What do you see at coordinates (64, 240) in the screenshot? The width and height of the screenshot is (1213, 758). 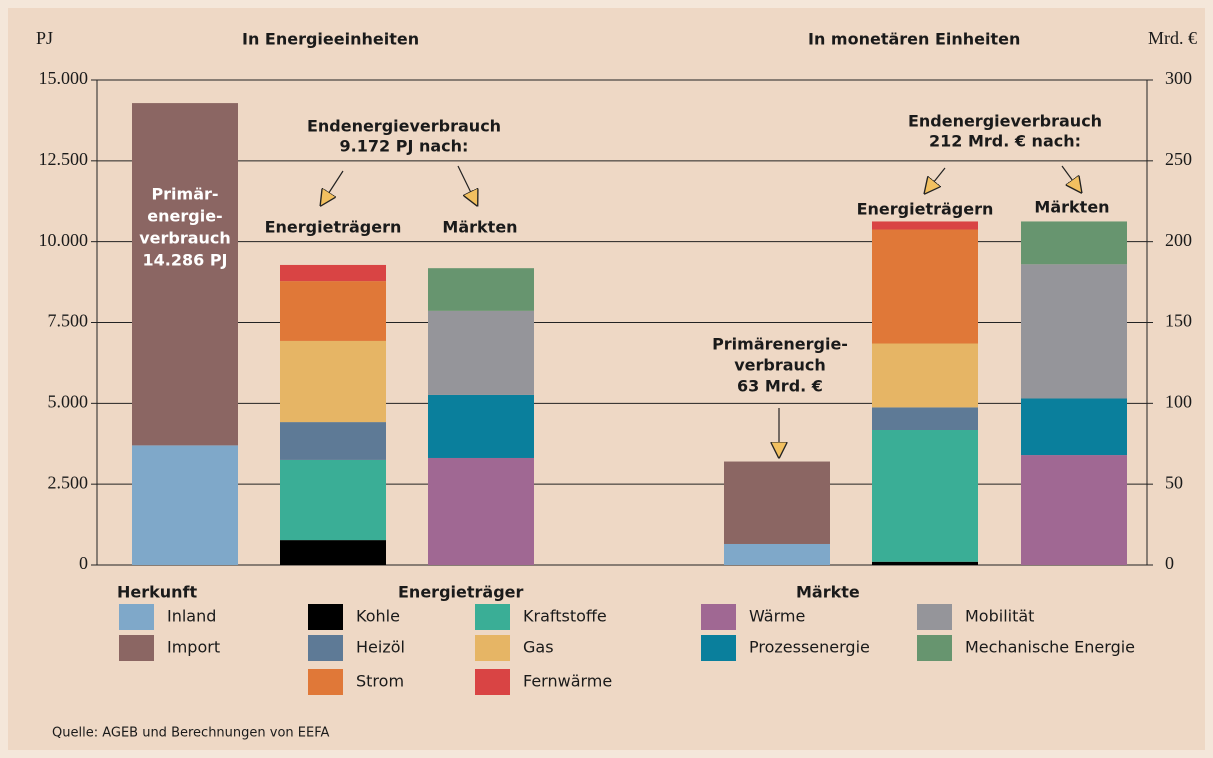 I see `y-tick-label: 10.000` at bounding box center [64, 240].